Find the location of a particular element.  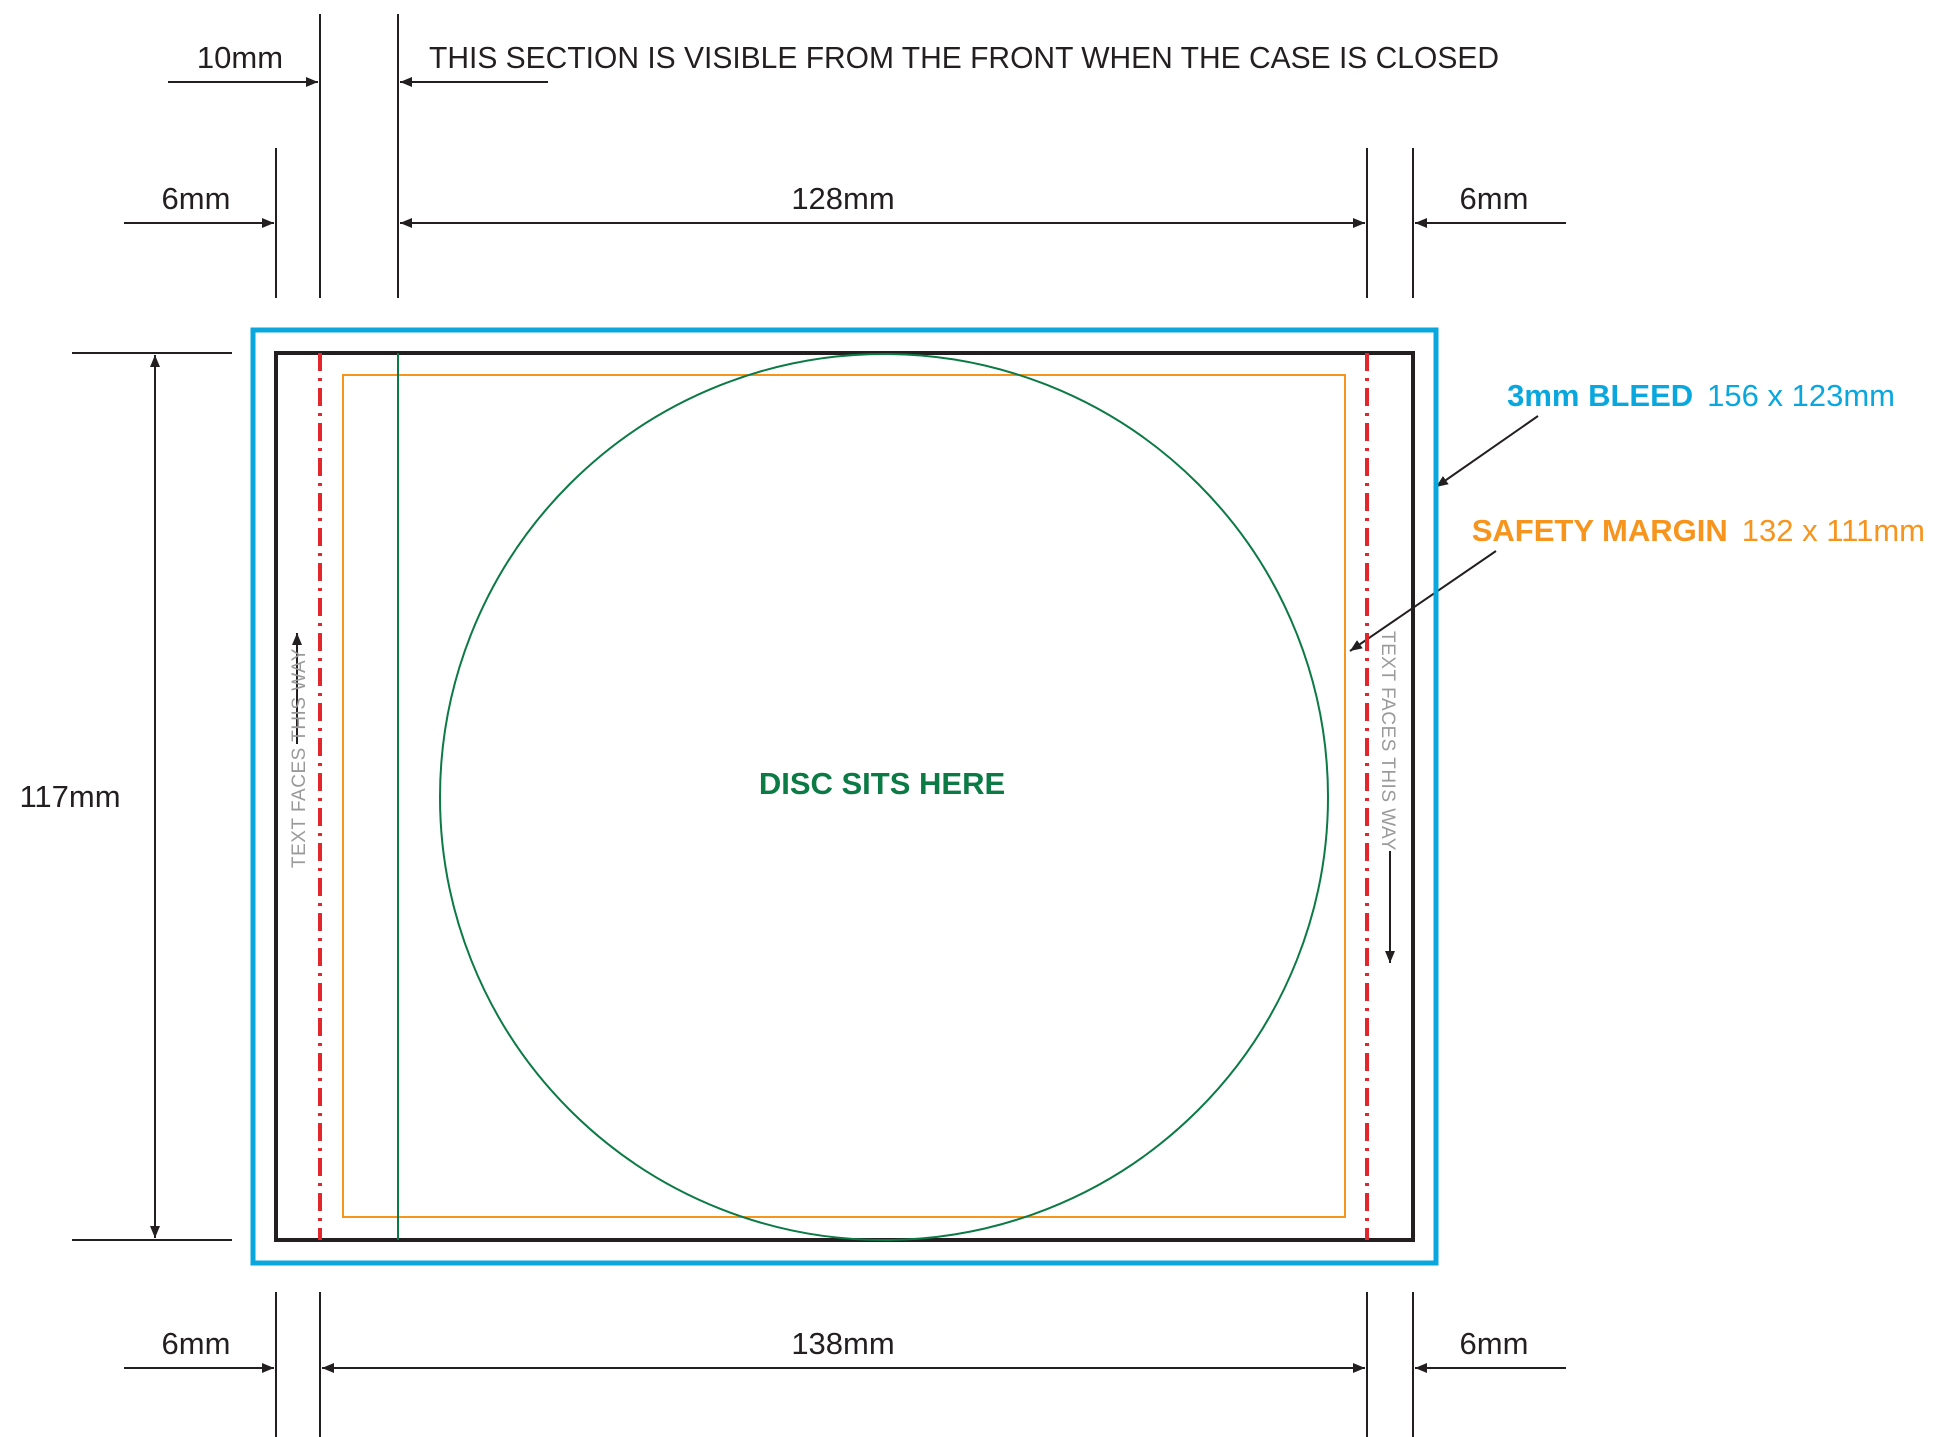

label-6mm-top-right: 6mm is located at coordinates (1494, 198).